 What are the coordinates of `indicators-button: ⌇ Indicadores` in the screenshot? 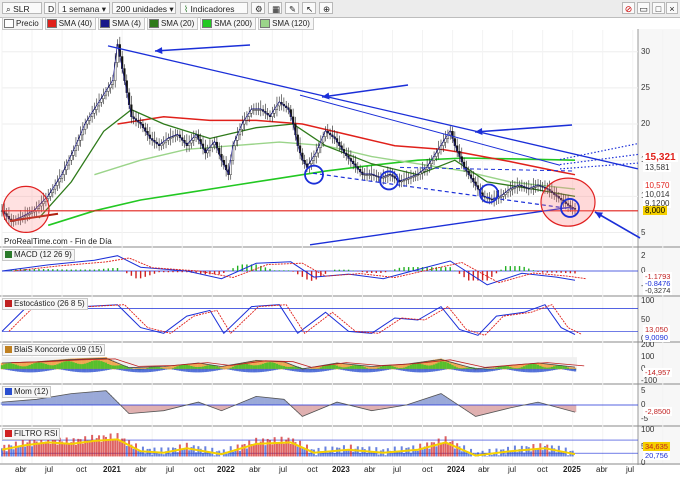 It's located at (214, 8).